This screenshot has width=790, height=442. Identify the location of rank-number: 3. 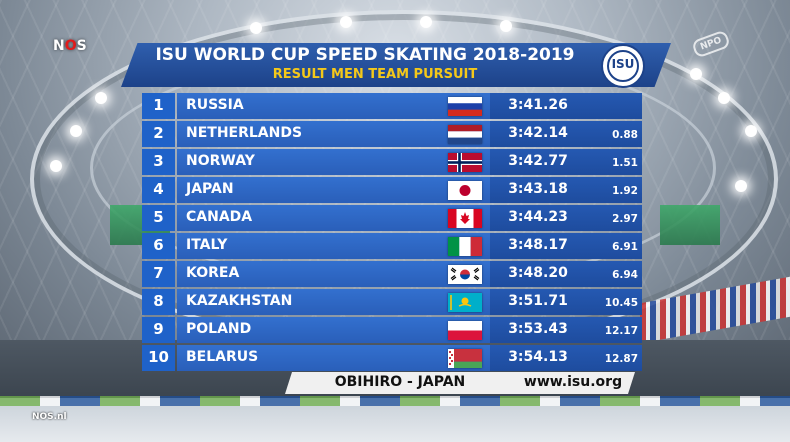
(158, 161).